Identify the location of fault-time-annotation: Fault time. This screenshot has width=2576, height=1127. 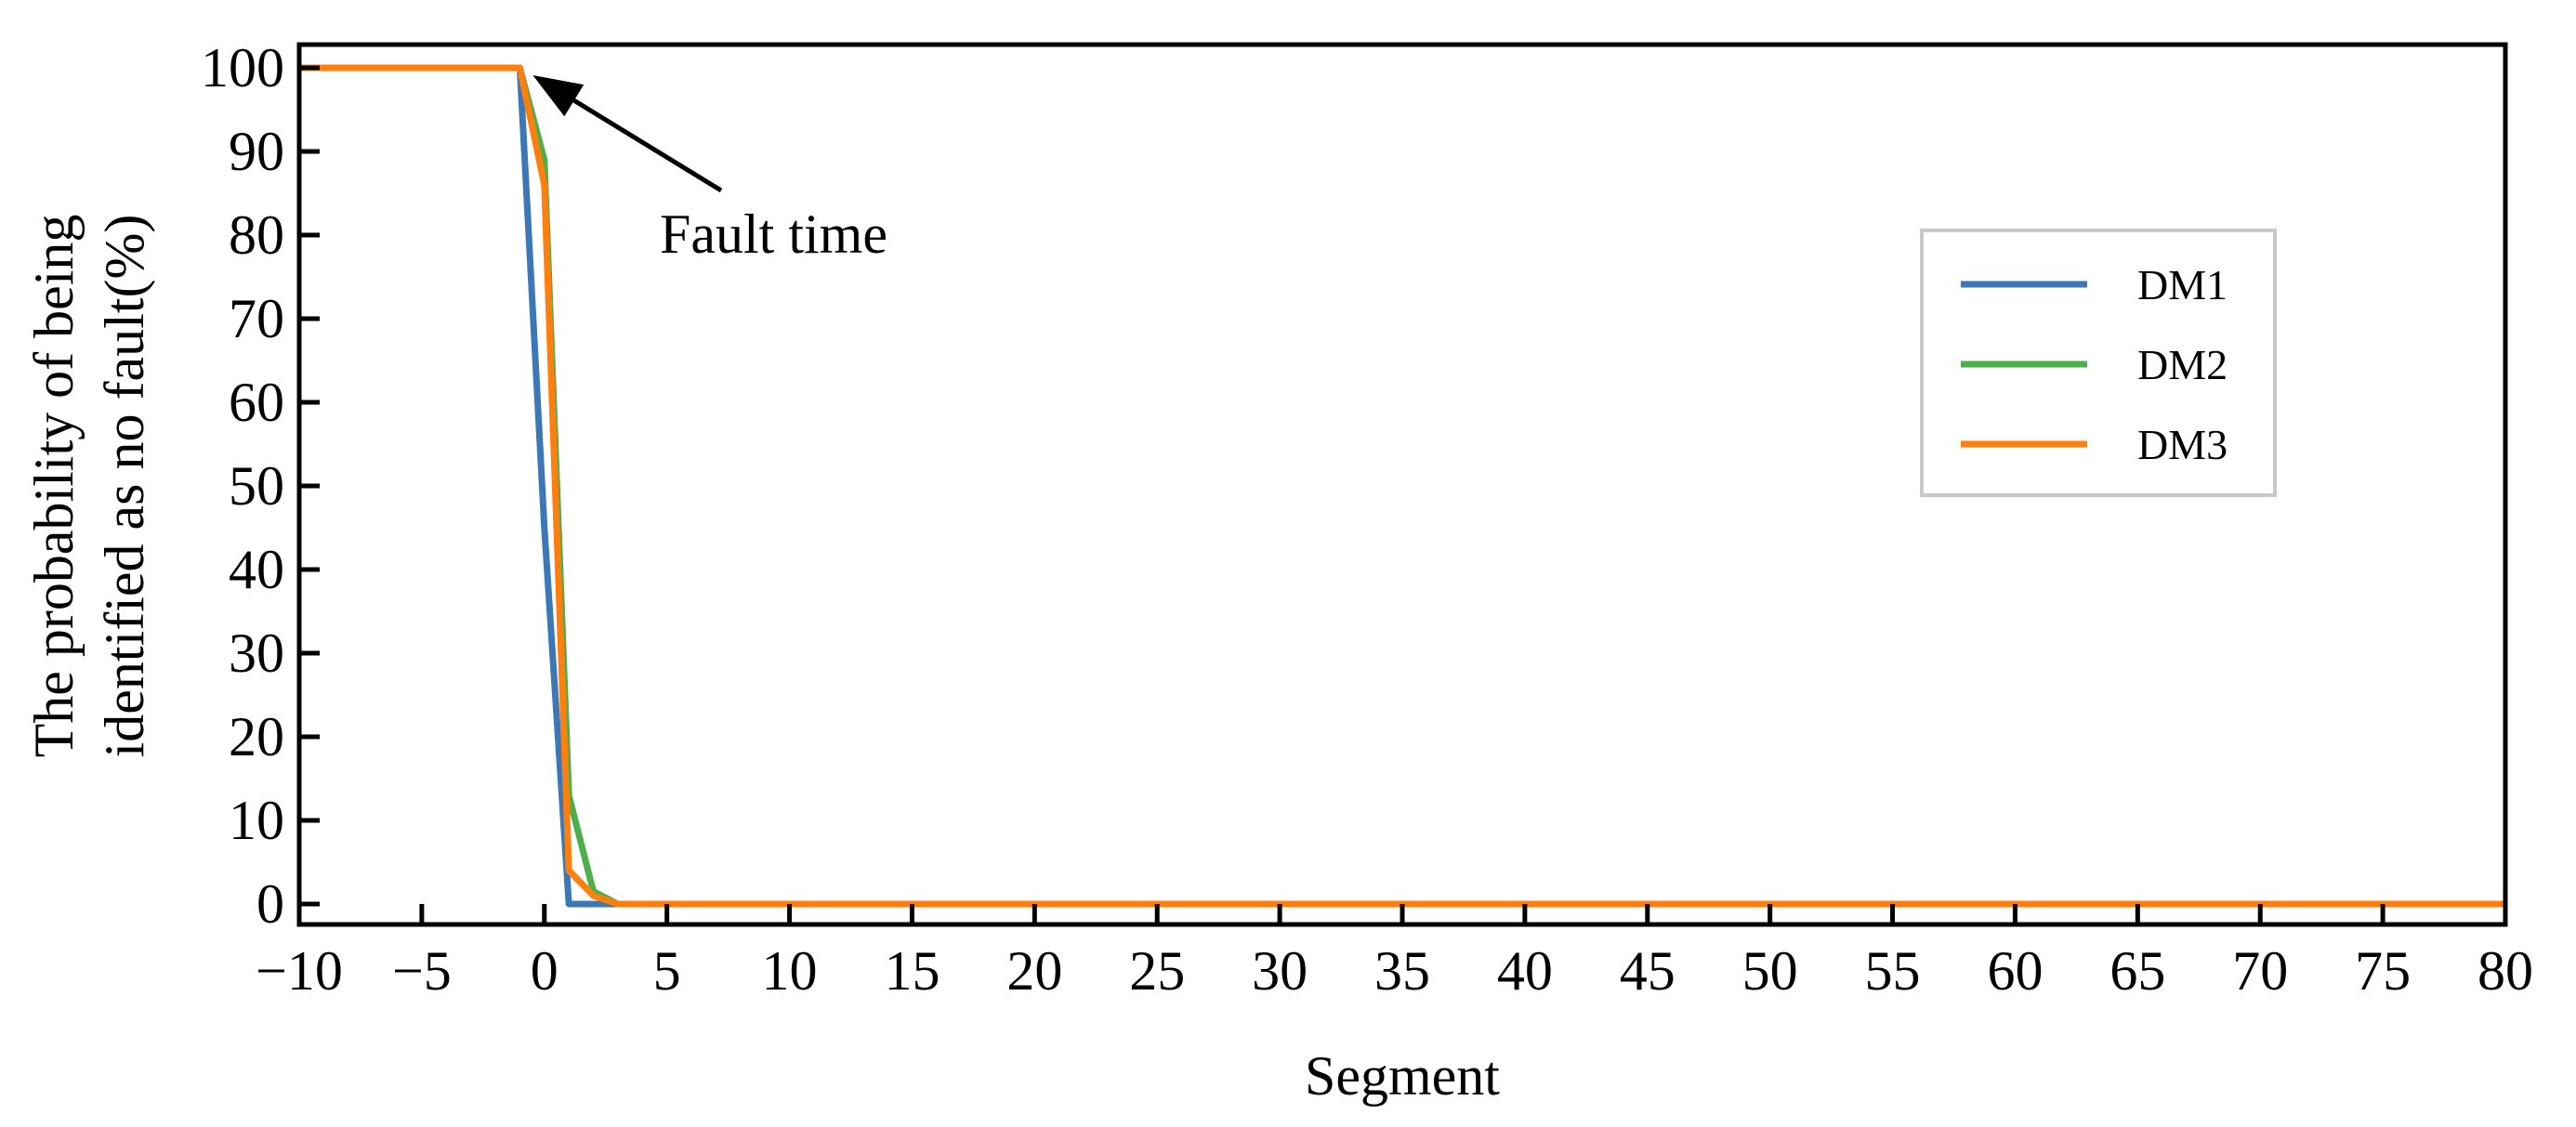
(709, 170).